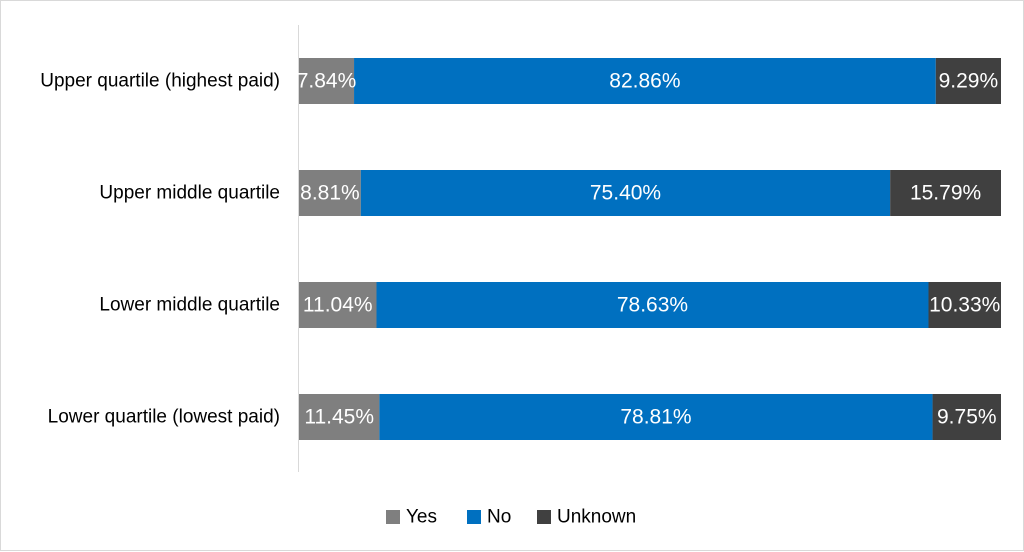  What do you see at coordinates (164, 417) in the screenshot?
I see `category-label-lower-quartile-lowest-paid: Lower quartile (lowest paid)` at bounding box center [164, 417].